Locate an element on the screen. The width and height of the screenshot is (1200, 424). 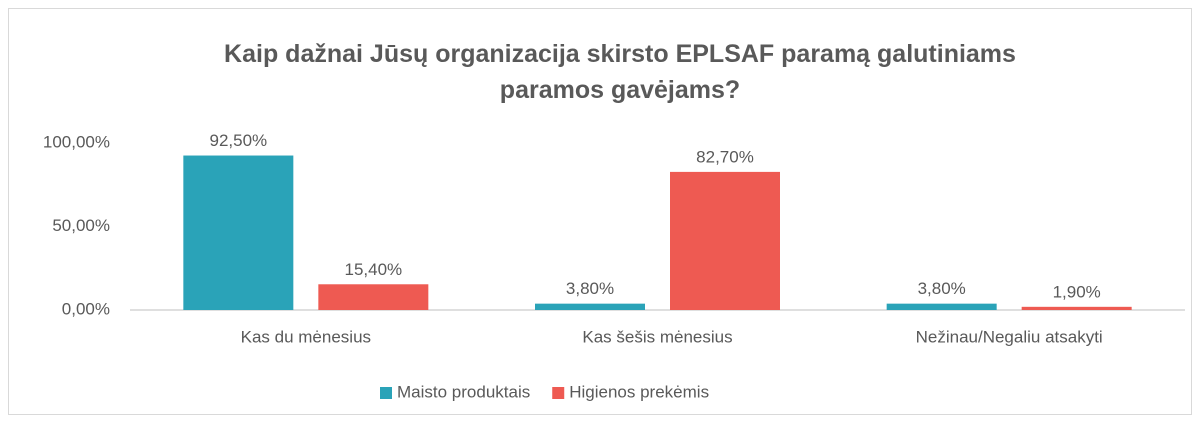
y-tick-label: 50,00% is located at coordinates (81, 225).